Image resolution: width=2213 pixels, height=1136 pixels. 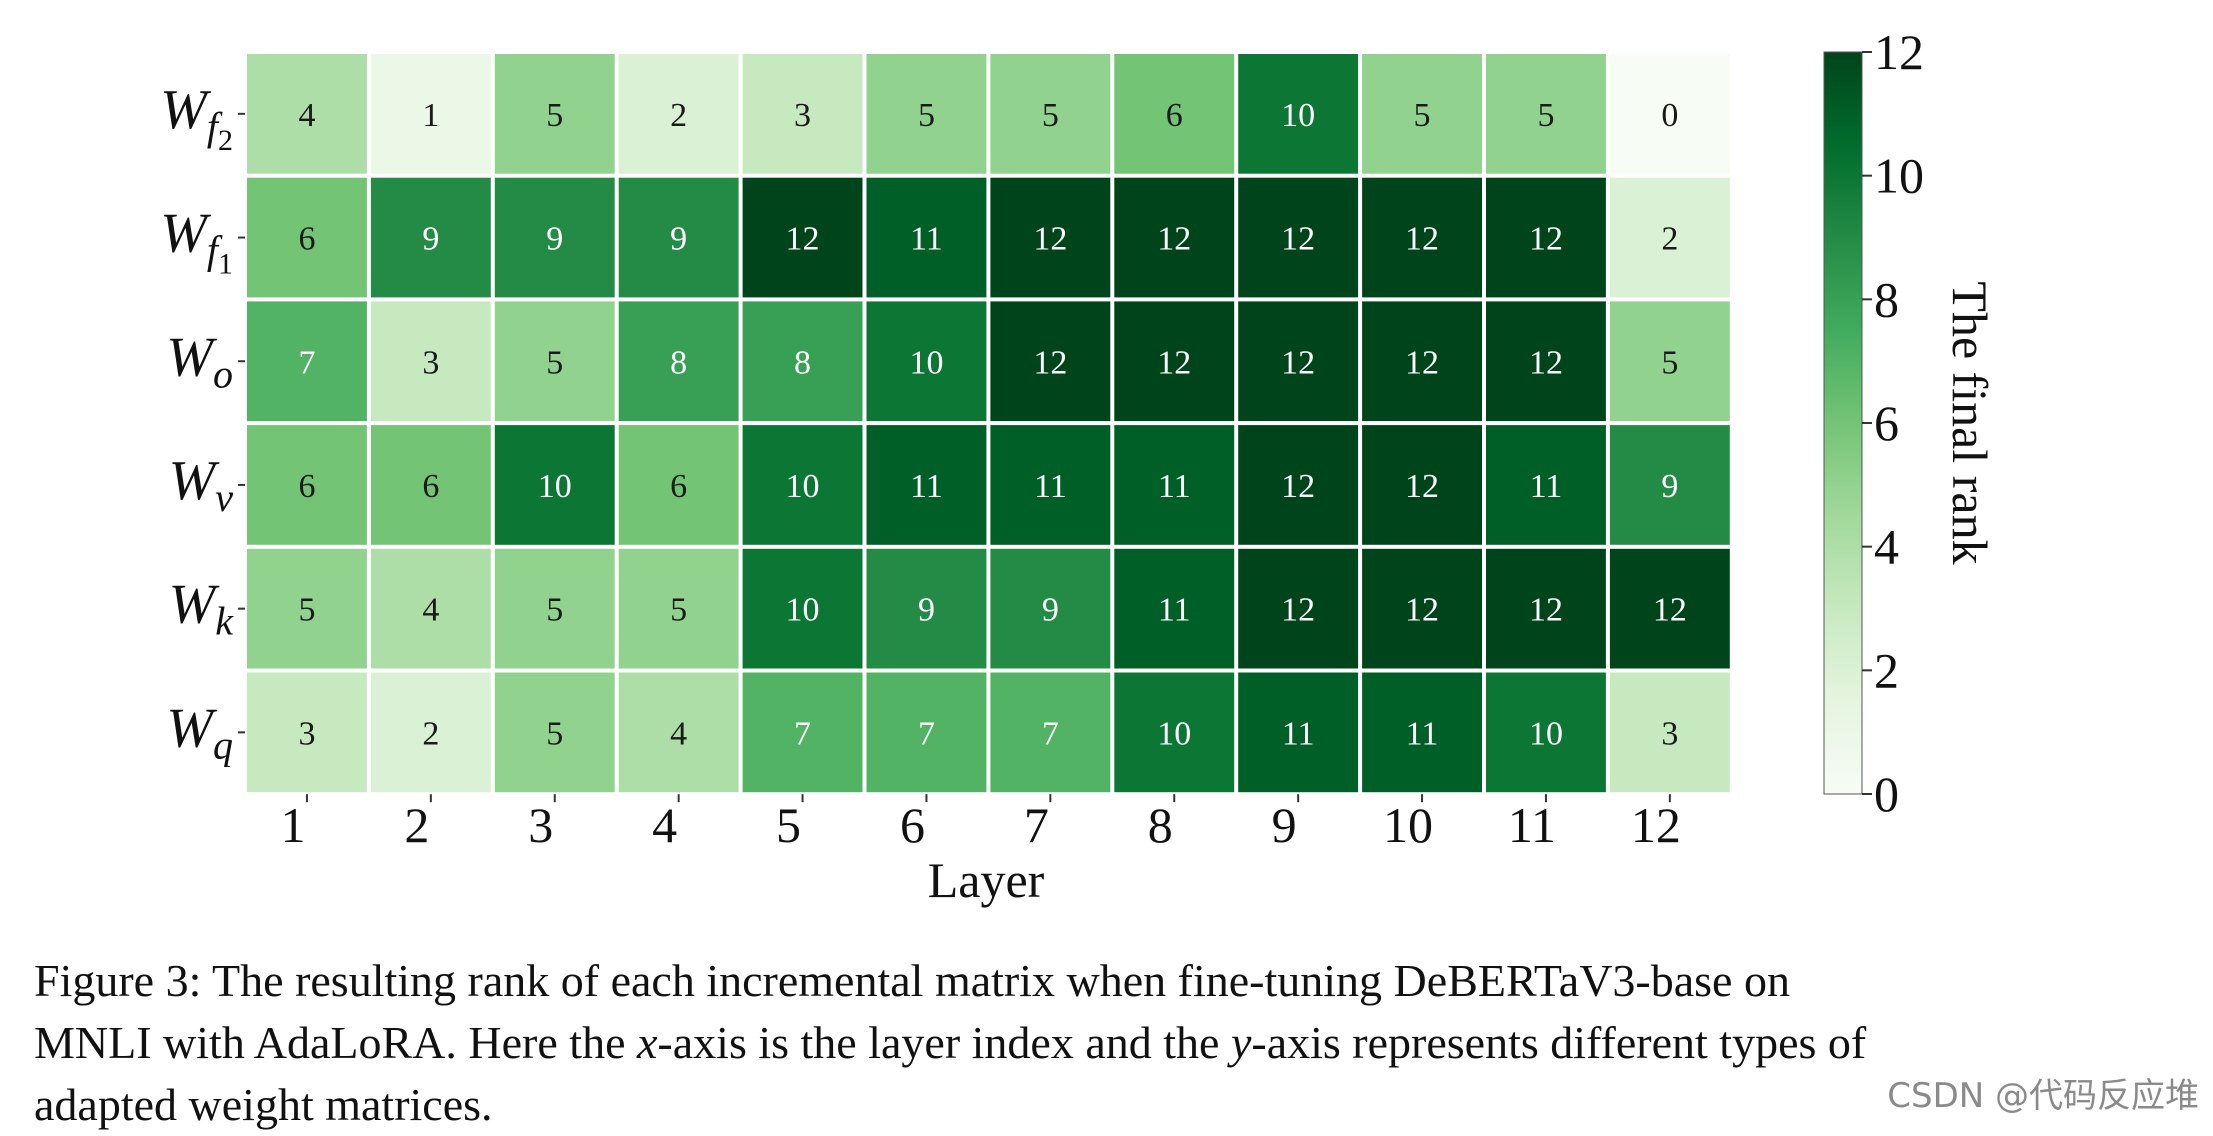 What do you see at coordinates (430, 362) in the screenshot?
I see `cell-value-label: 3` at bounding box center [430, 362].